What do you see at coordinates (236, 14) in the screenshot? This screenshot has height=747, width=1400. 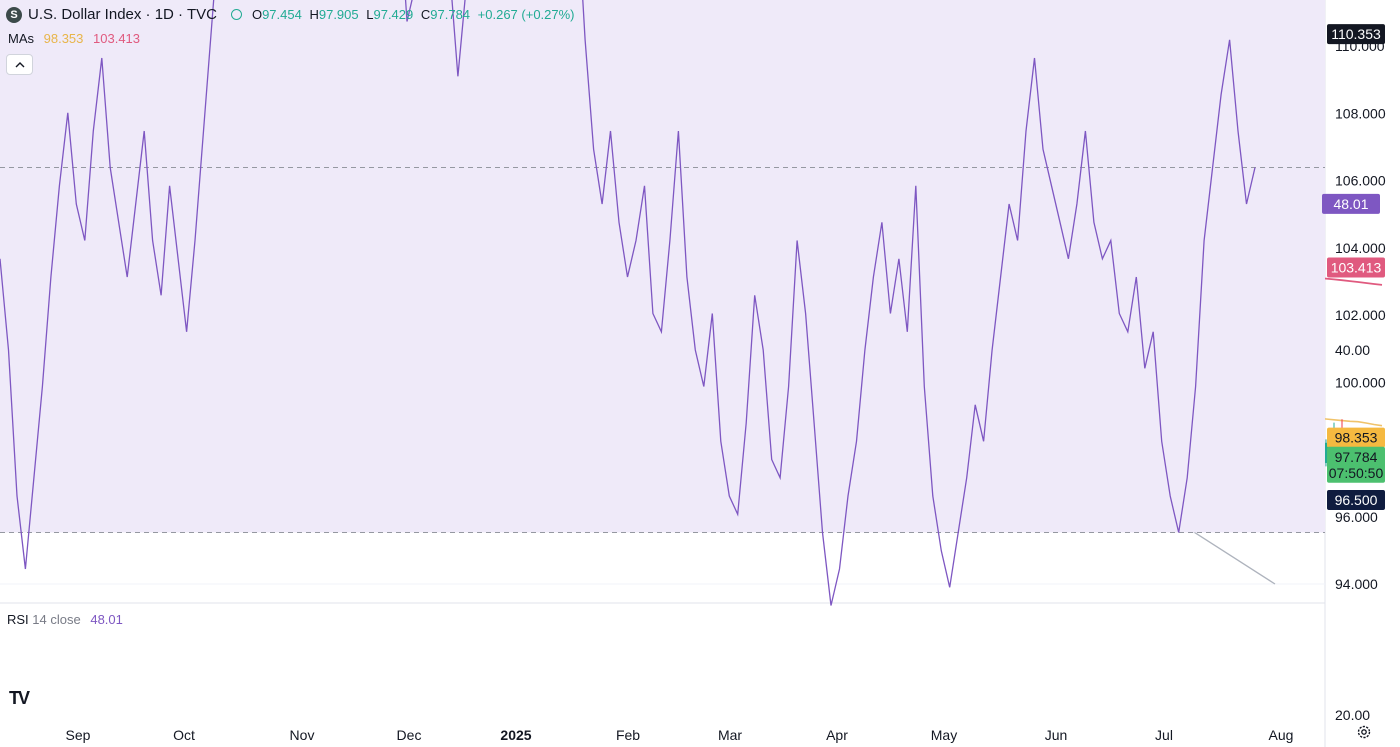 I see `market-status-icon` at bounding box center [236, 14].